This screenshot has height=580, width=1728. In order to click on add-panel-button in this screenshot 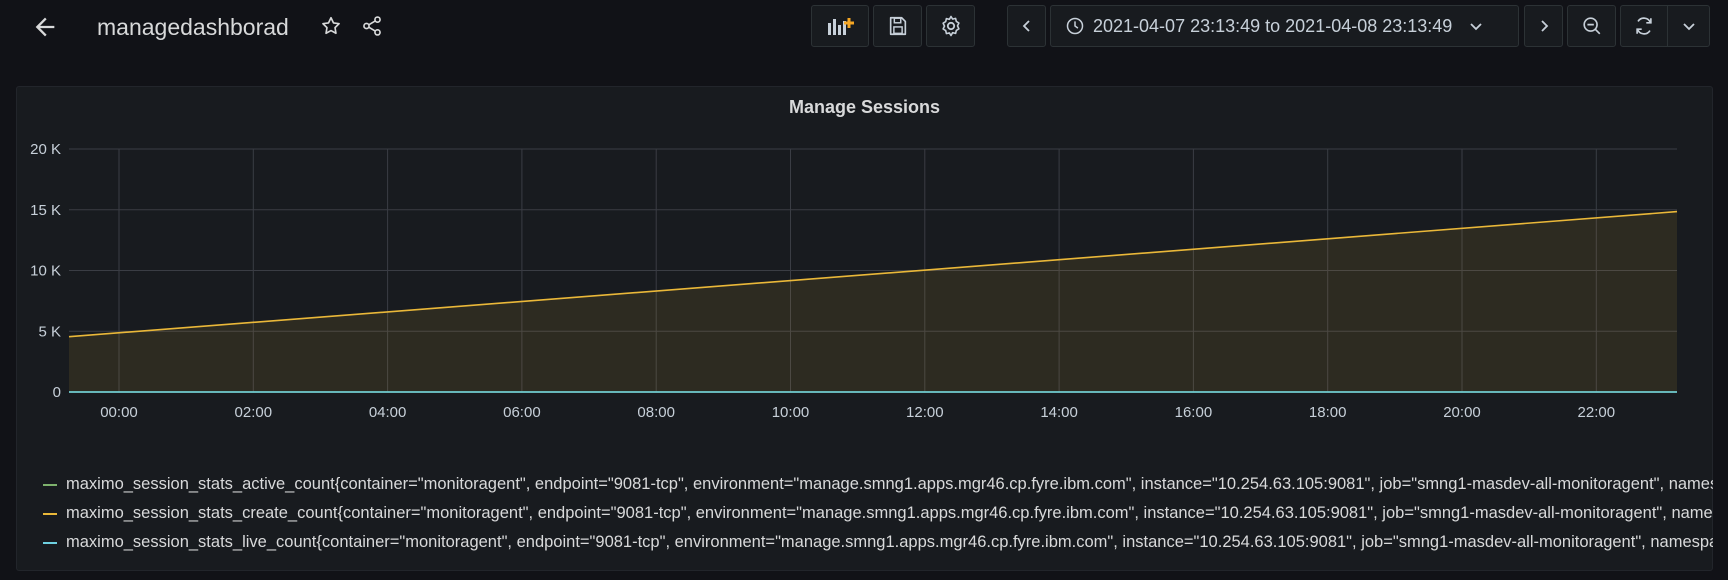, I will do `click(840, 26)`.